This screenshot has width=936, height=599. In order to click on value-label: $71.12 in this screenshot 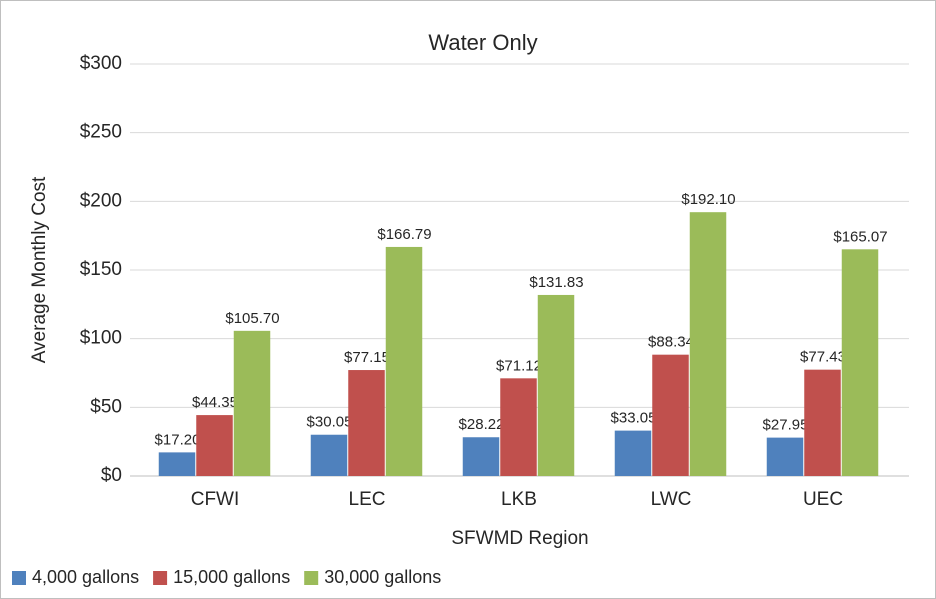, I will do `click(519, 365)`.